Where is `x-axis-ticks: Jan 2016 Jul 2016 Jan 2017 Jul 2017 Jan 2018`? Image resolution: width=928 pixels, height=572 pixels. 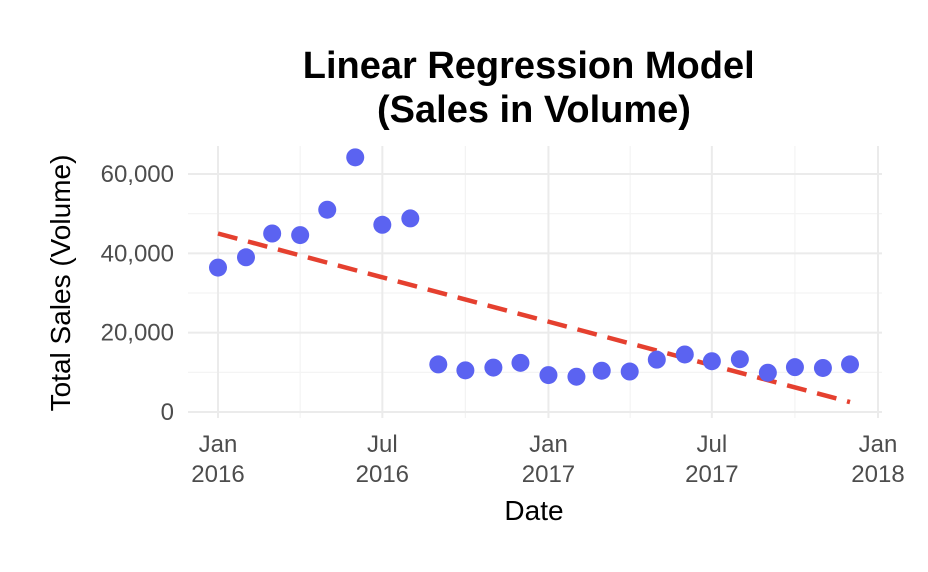 x-axis-ticks: Jan 2016 Jul 2016 Jan 2017 Jul 2017 Jan 2018 is located at coordinates (547, 459).